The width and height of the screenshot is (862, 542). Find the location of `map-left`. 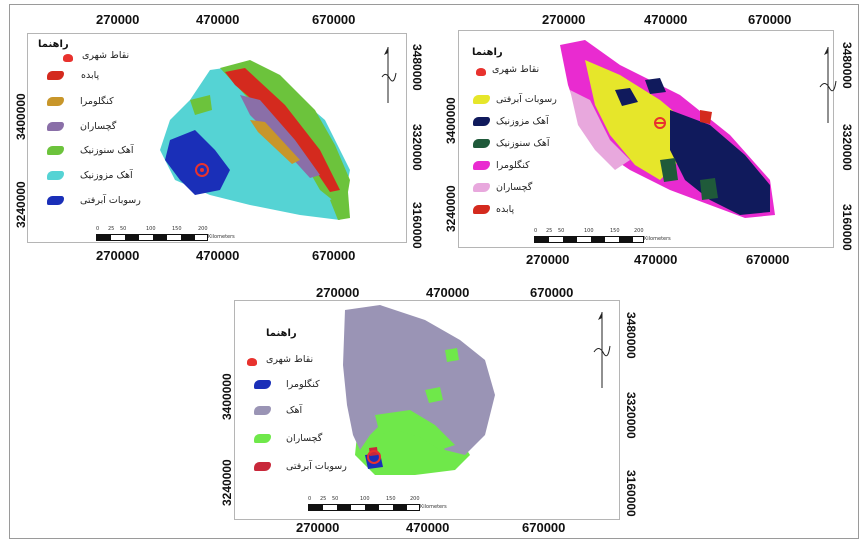

map-left is located at coordinates (255, 140).